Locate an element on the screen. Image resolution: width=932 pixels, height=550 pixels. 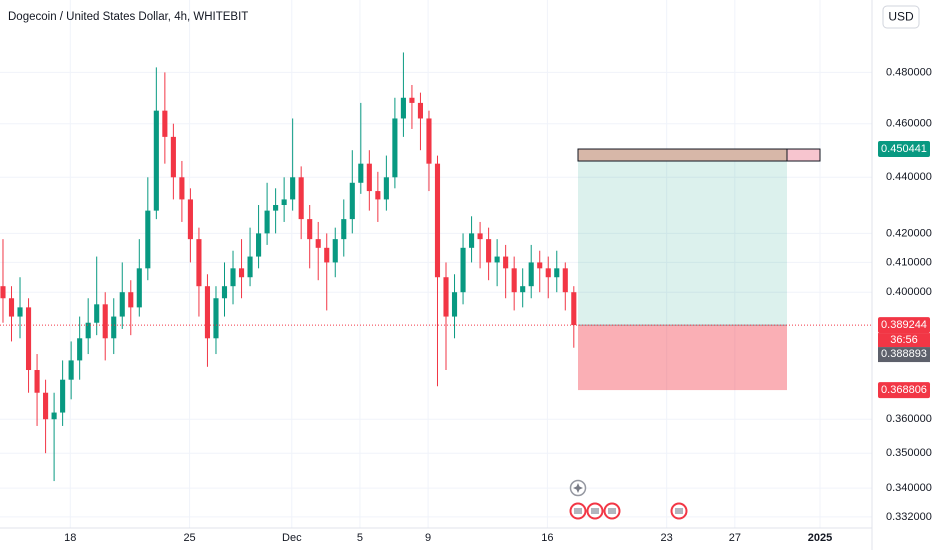
x-tick-label: 5 is located at coordinates (360, 538).